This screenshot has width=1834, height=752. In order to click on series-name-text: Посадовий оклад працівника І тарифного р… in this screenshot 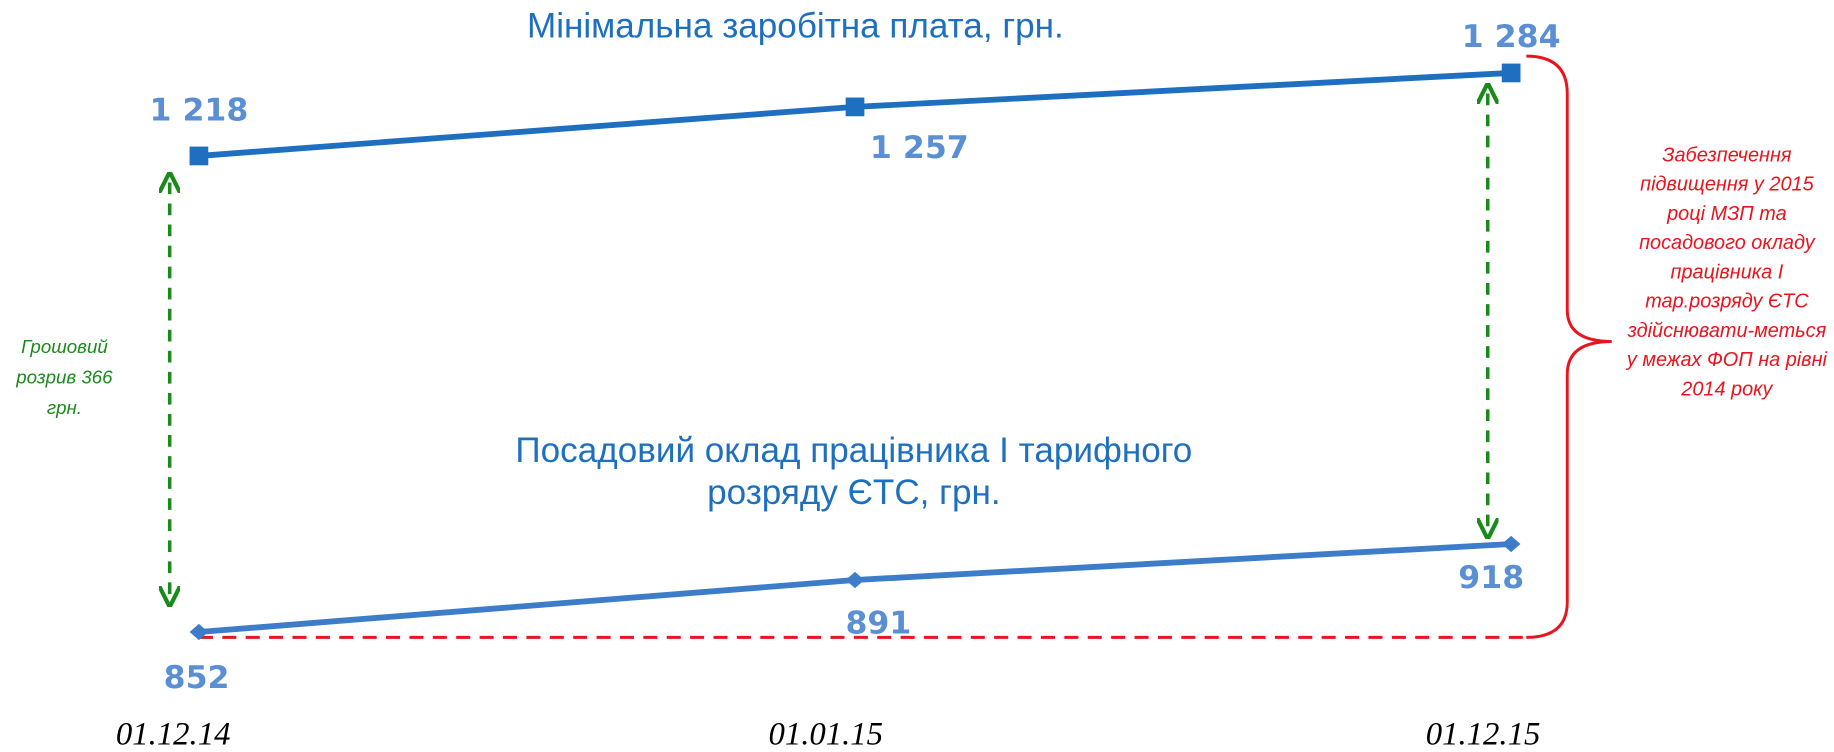, I will do `click(854, 472)`.